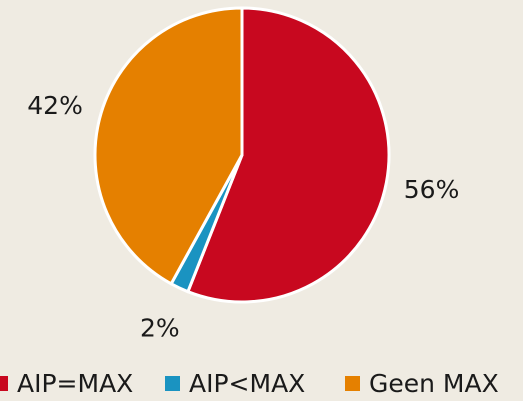 The height and width of the screenshot is (401, 523). I want to click on data-label: 56%, so click(432, 189).